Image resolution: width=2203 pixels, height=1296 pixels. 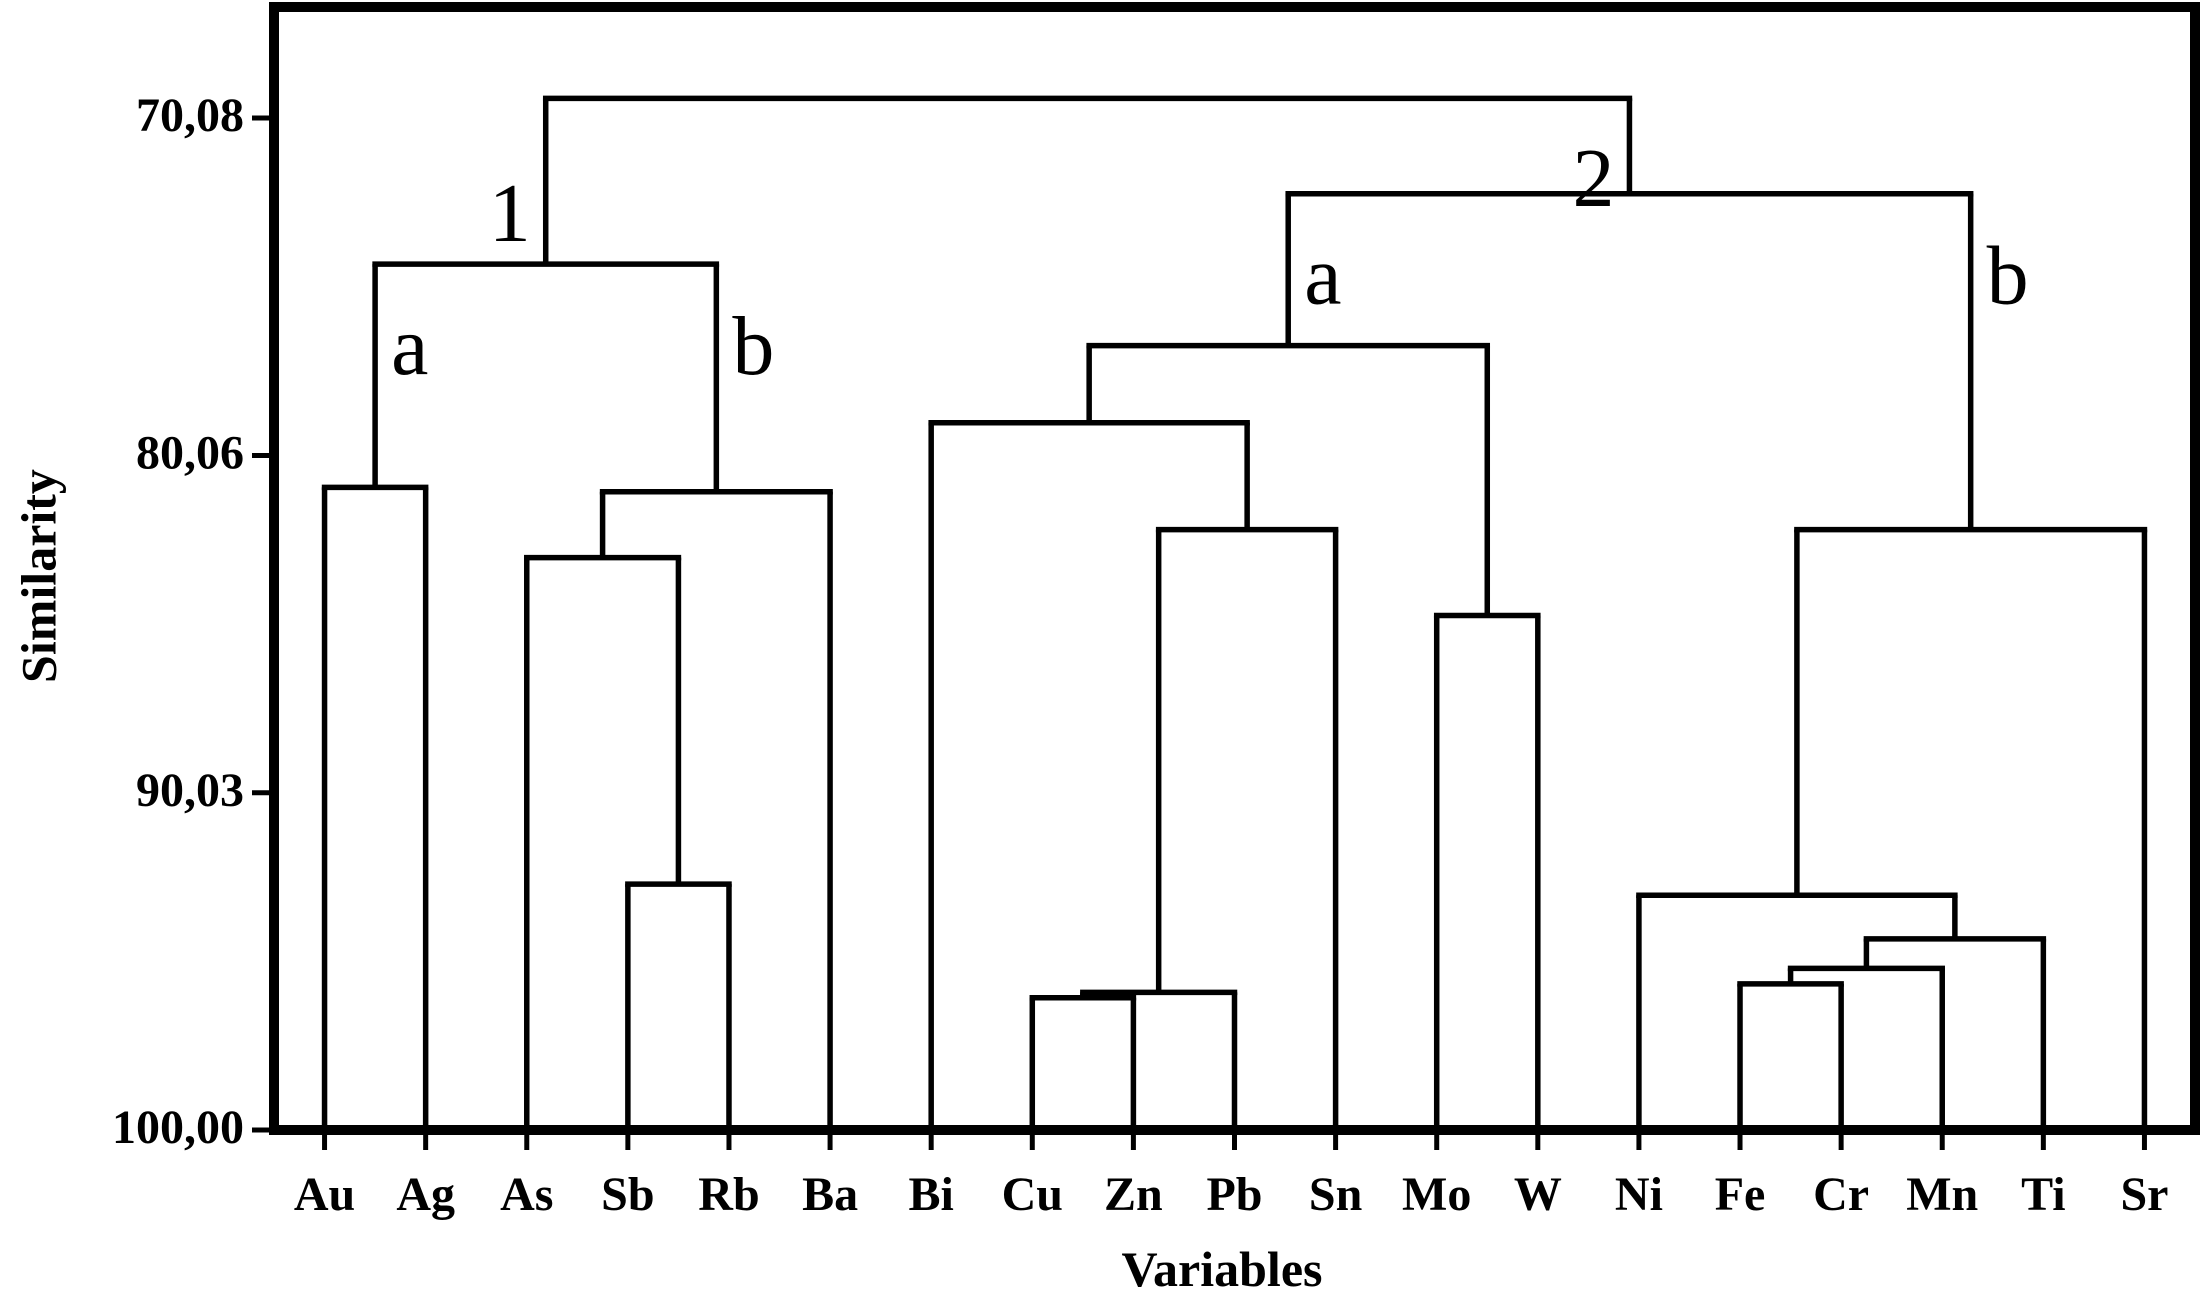 I want to click on y-tick-label: 70,08, so click(x=190, y=115).